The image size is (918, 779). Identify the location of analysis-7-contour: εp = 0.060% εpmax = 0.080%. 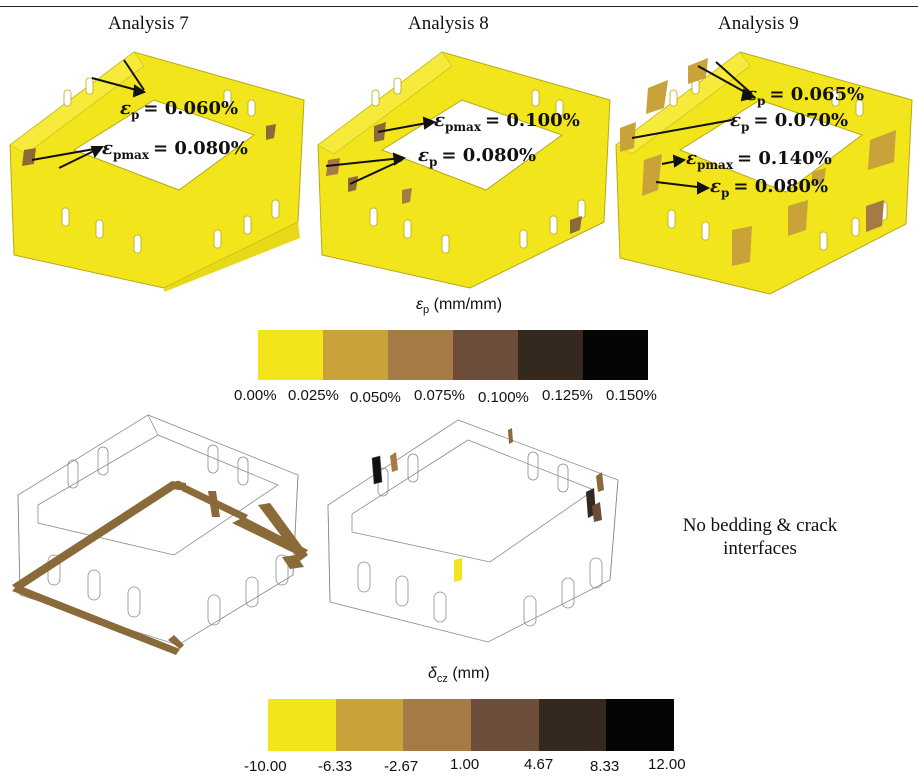
(157, 171).